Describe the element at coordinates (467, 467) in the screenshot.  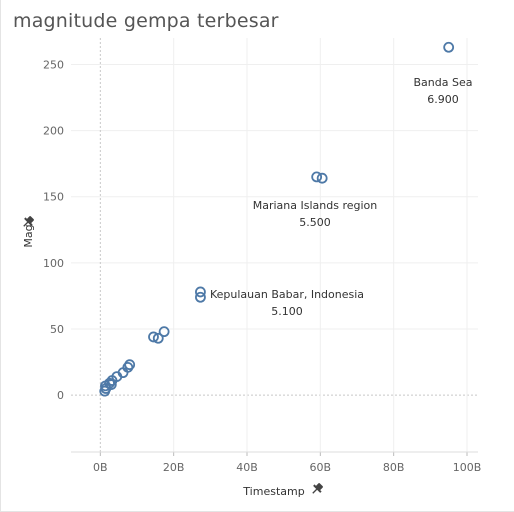
I see `x-tick-label: 100B` at that location.